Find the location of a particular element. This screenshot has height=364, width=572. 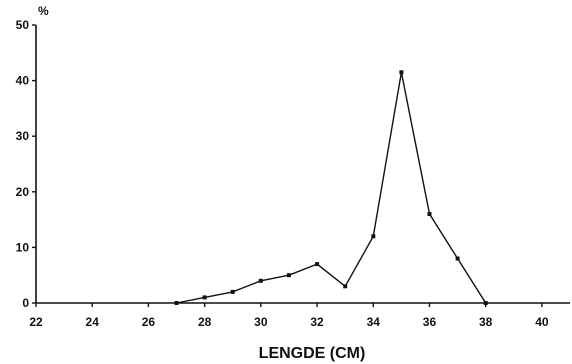

y-tick-label: 20 is located at coordinates (23, 192).